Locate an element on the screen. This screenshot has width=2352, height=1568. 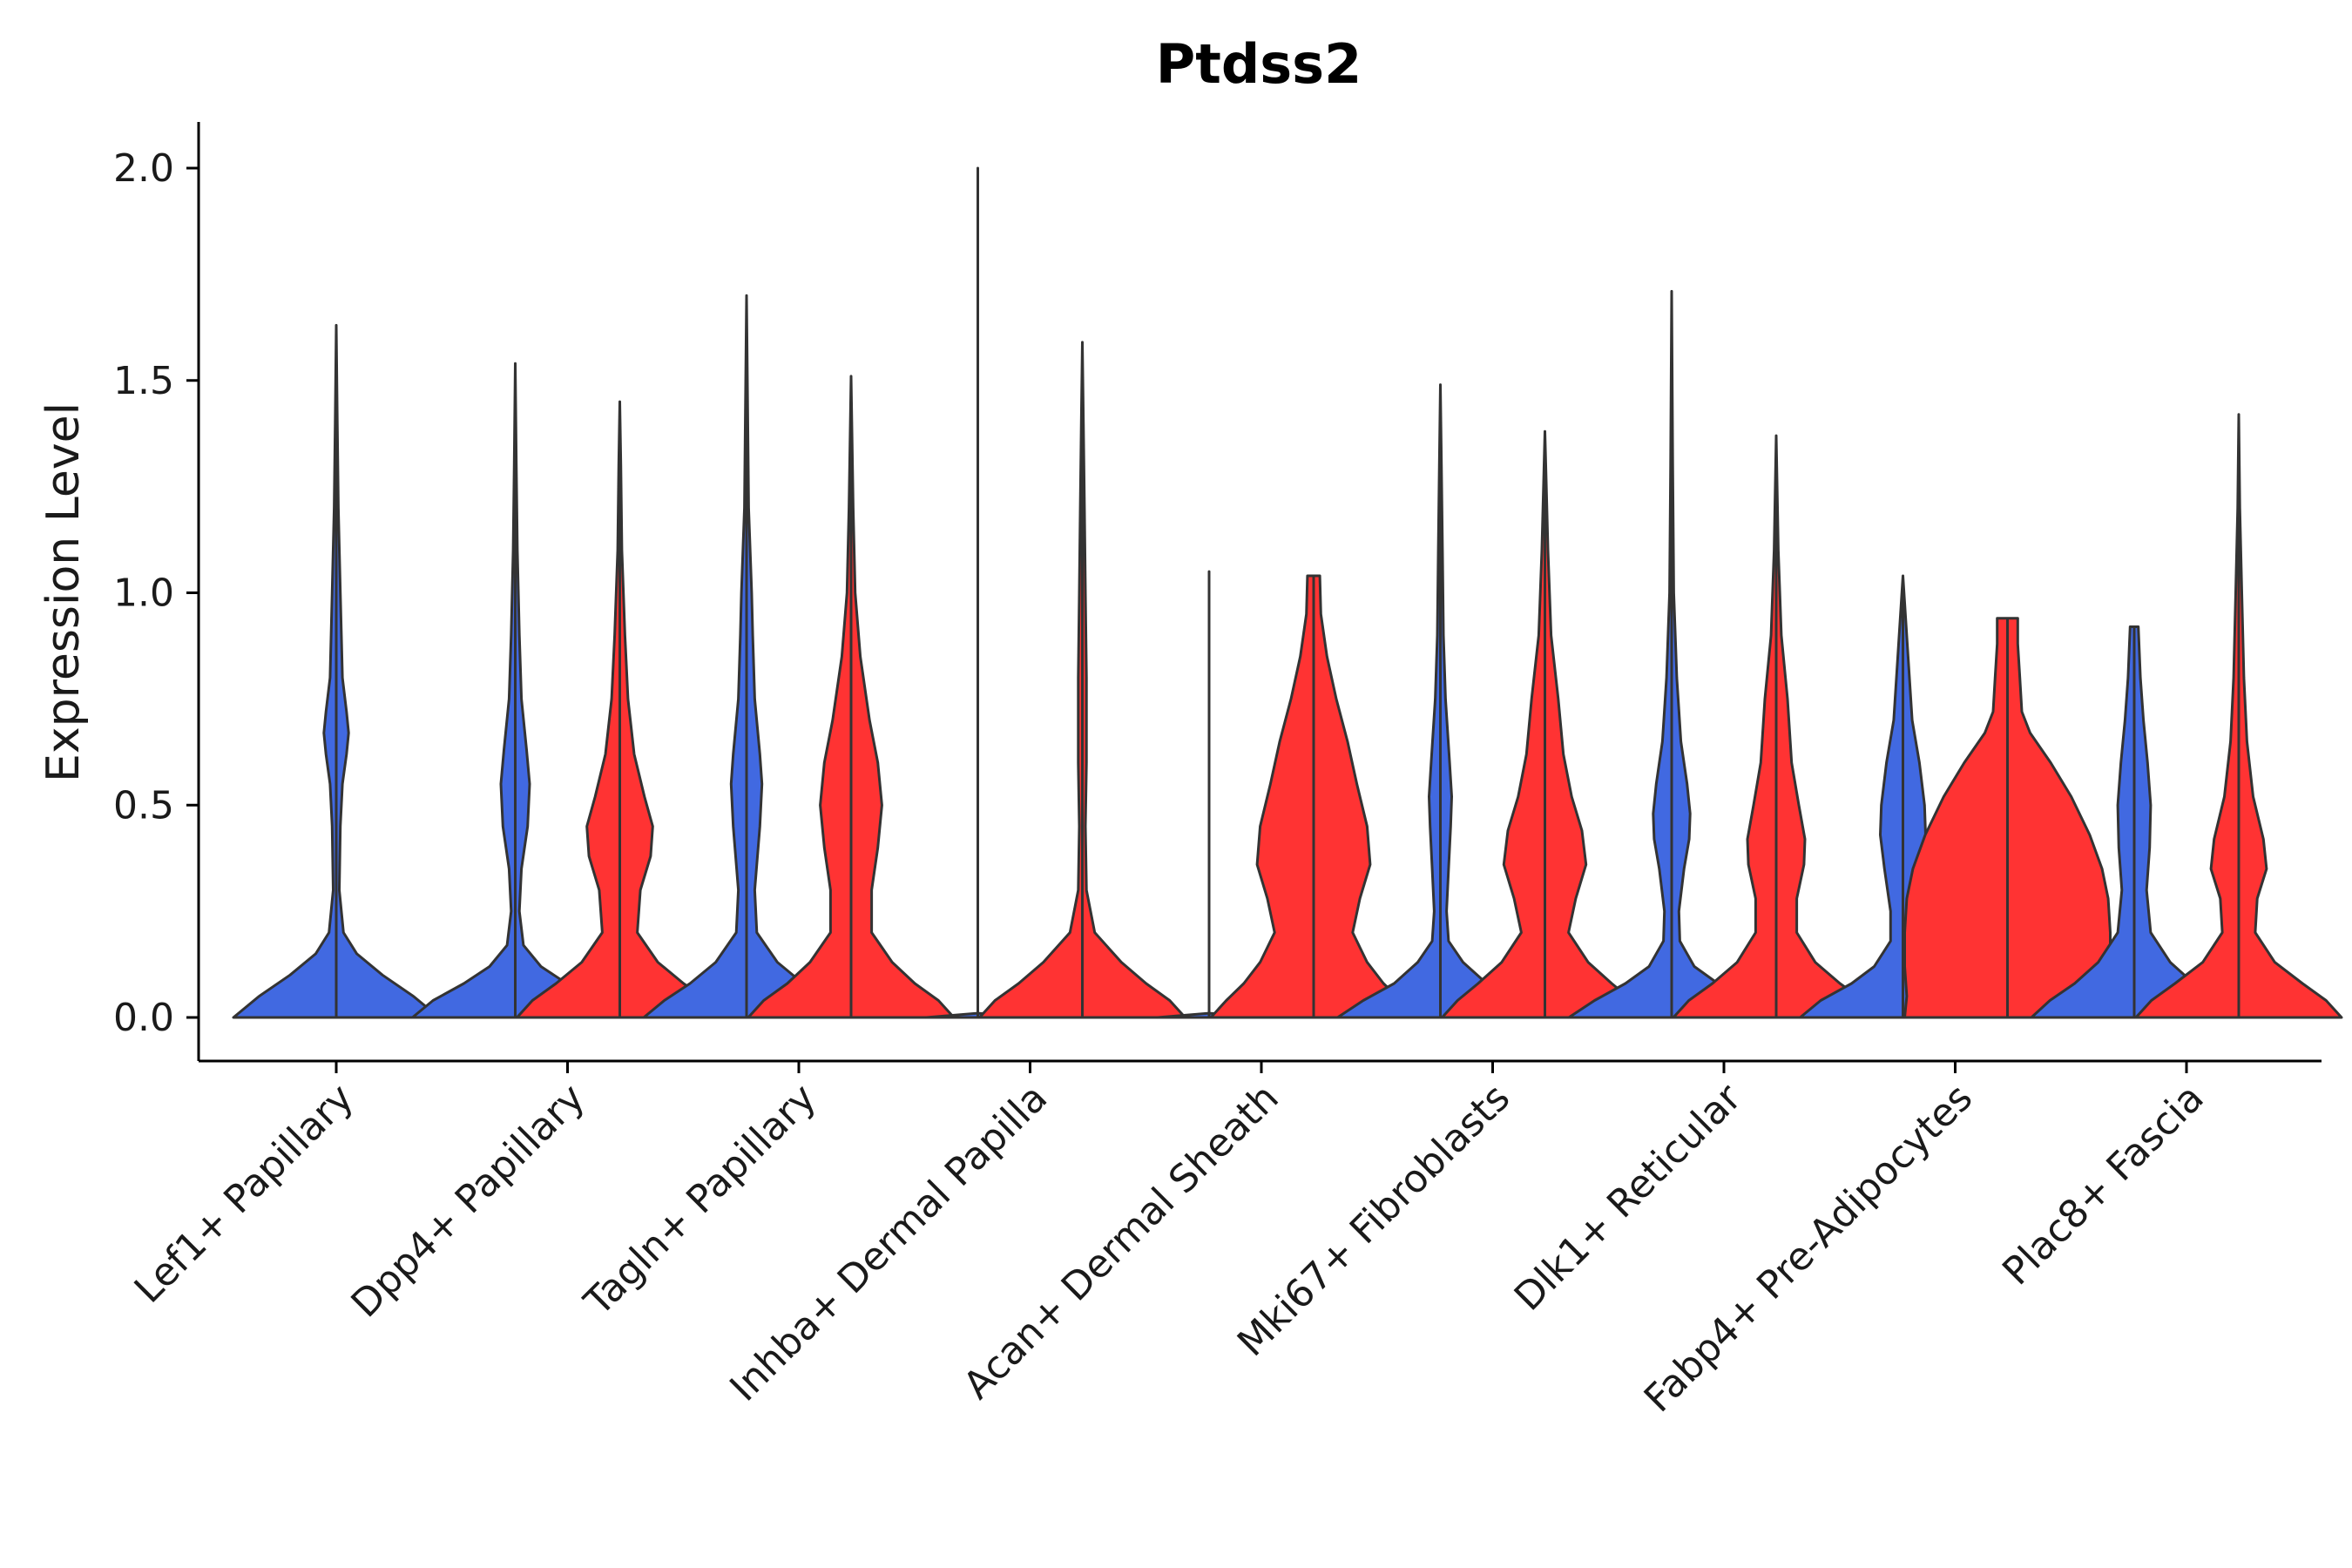
chart-title: Ptdss2 is located at coordinates (1259, 64).